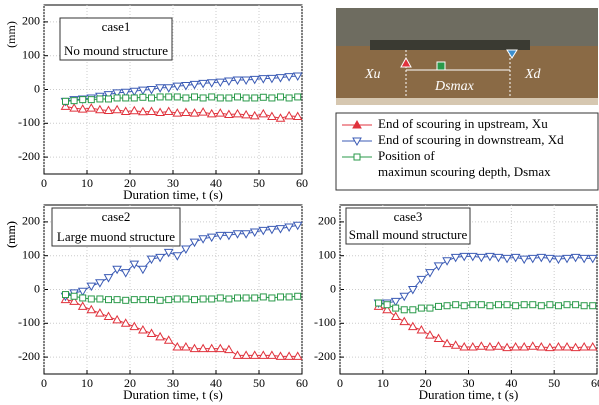 Image resolution: width=599 pixels, height=405 pixels. What do you see at coordinates (467, 101) in the screenshot?
I see `photo-ruler` at bounding box center [467, 101].